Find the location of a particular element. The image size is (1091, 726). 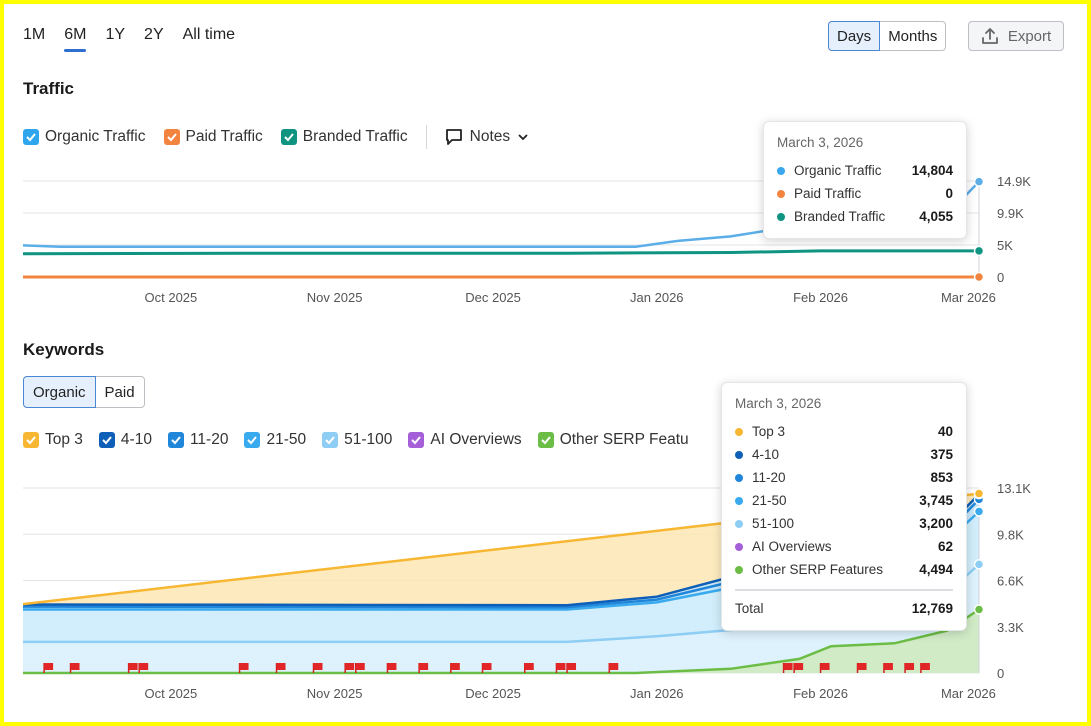

tooltip-row: Paid Traffic 0 is located at coordinates (865, 193).